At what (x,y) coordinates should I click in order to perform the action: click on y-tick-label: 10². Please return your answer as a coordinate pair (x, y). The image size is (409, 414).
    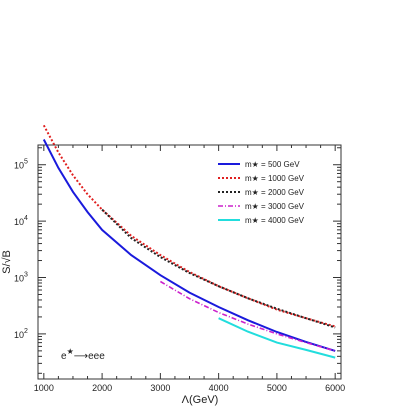
    Looking at the image, I should click on (21, 334).